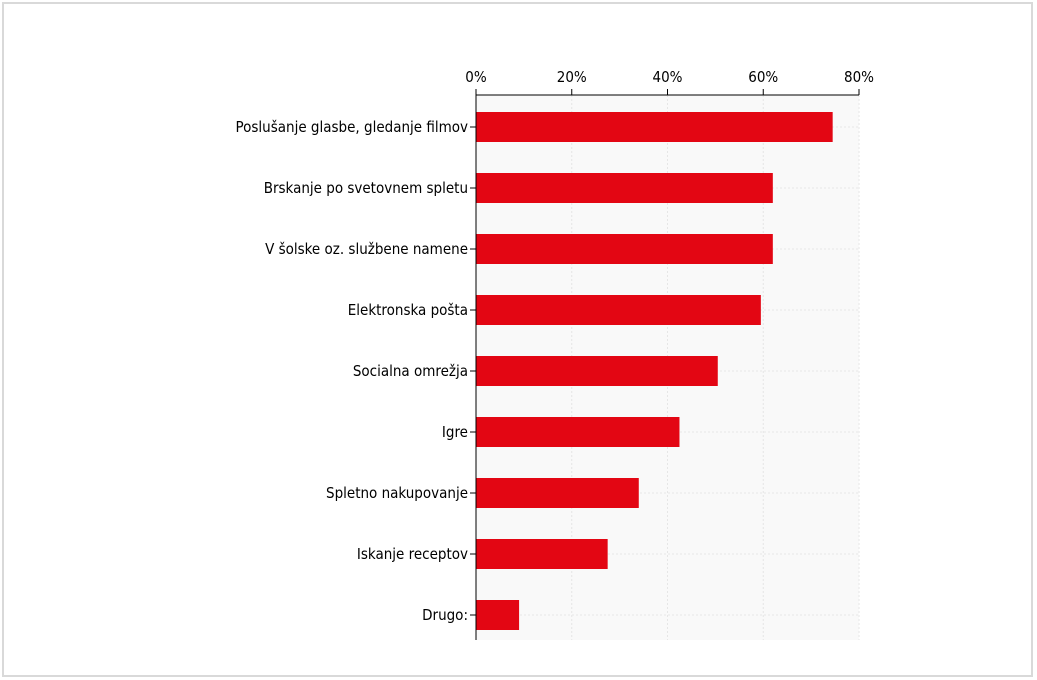 The height and width of the screenshot is (680, 1037). Describe the element at coordinates (408, 310) in the screenshot. I see `category-label: Elektronska pošta` at that location.